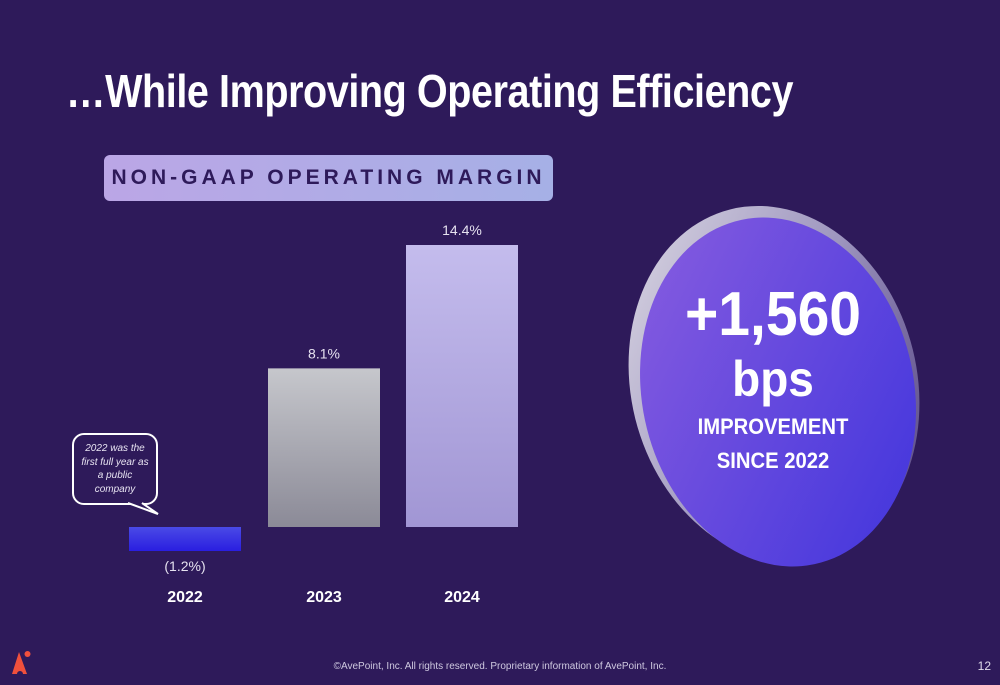  Describe the element at coordinates (185, 597) in the screenshot. I see `category-label-2022: 2022` at that location.